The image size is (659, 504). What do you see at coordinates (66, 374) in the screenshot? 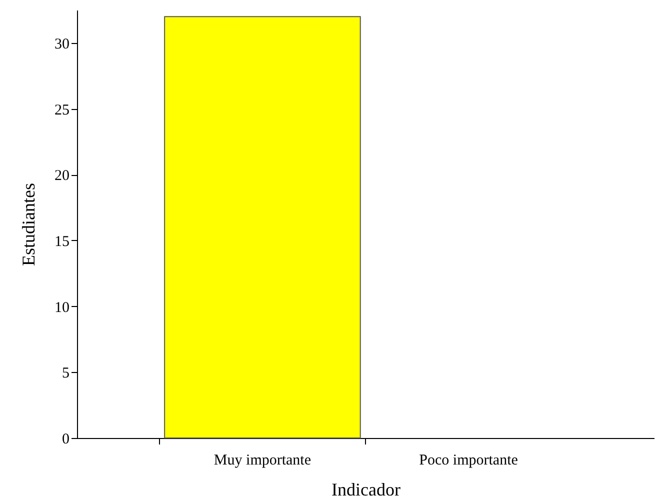
I see `y-tick-label: 5` at bounding box center [66, 374].